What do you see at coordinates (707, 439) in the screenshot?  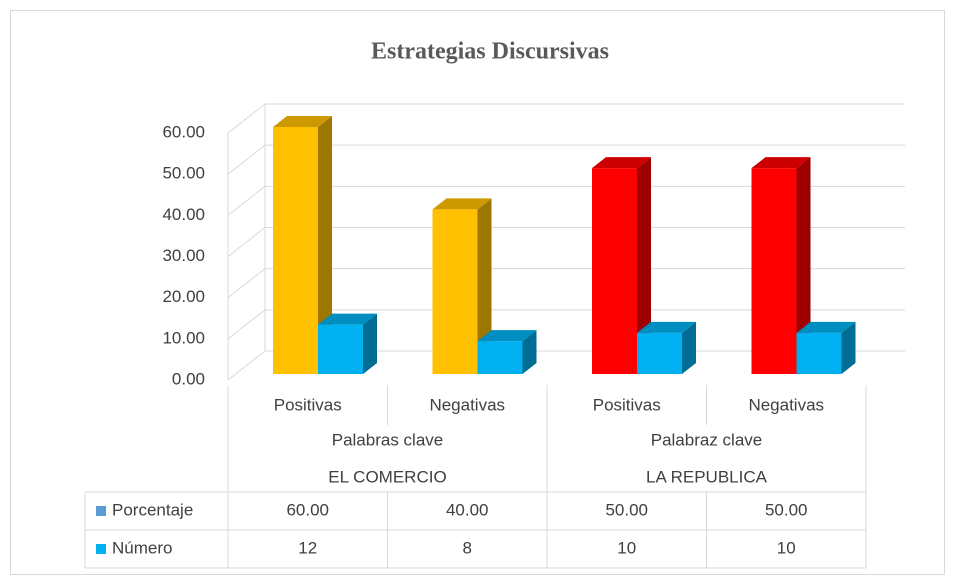 I see `group-label: Palabraz clave` at bounding box center [707, 439].